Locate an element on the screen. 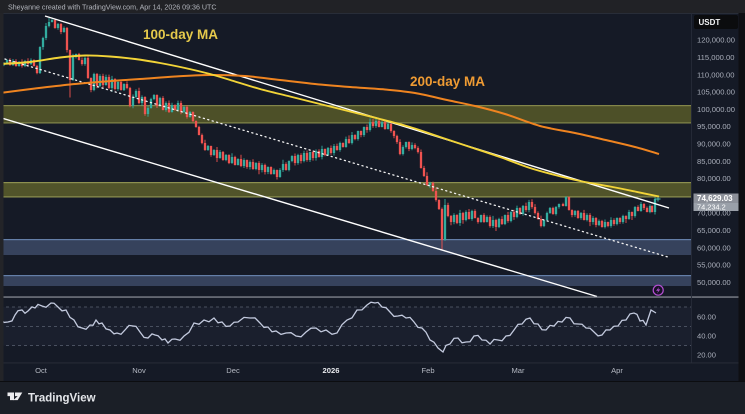 This screenshot has width=745, height=414. svg-text: 100,000.00 is located at coordinates (716, 109).